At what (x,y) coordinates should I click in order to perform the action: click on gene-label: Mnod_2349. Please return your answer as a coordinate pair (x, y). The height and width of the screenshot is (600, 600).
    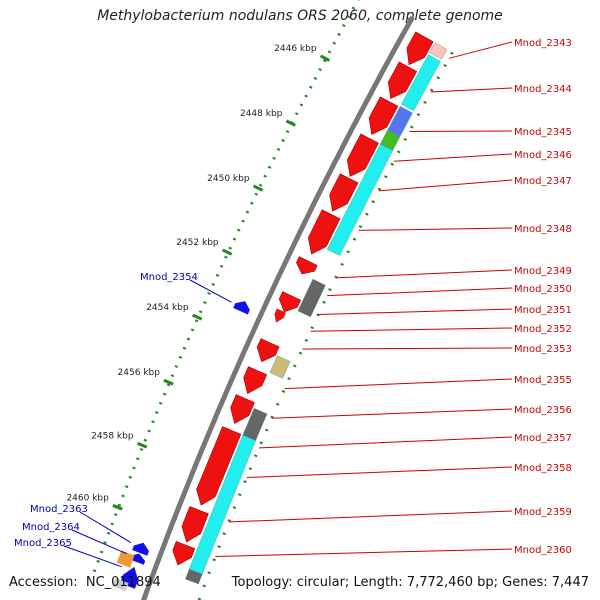
    Looking at the image, I should click on (543, 271).